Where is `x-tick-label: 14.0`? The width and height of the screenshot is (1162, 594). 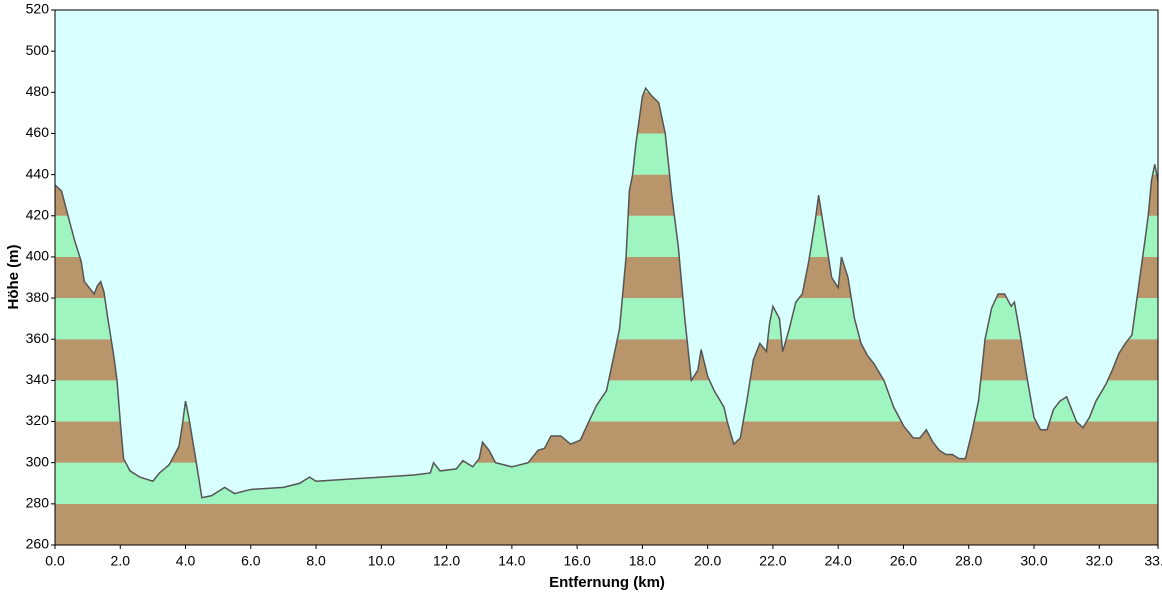
x-tick-label: 14.0 is located at coordinates (511, 561).